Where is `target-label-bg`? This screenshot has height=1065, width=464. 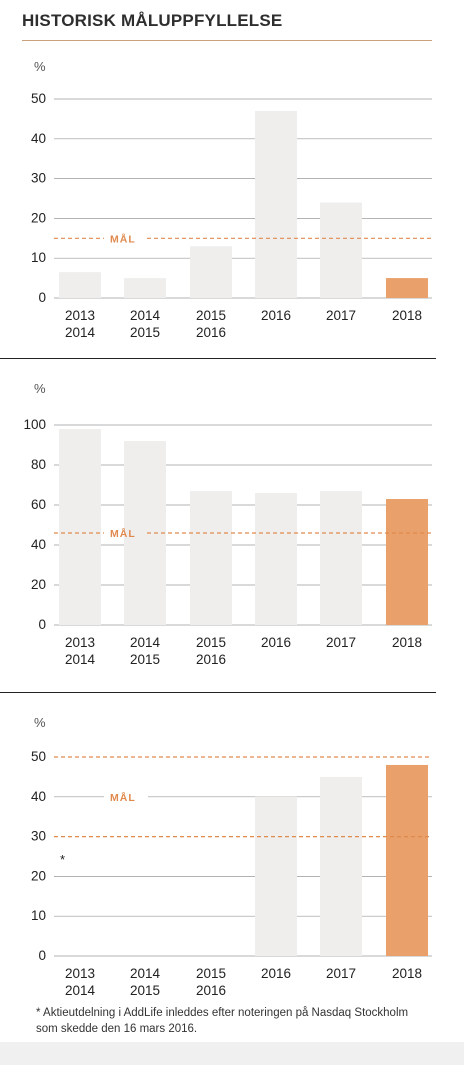 target-label-bg is located at coordinates (126, 796).